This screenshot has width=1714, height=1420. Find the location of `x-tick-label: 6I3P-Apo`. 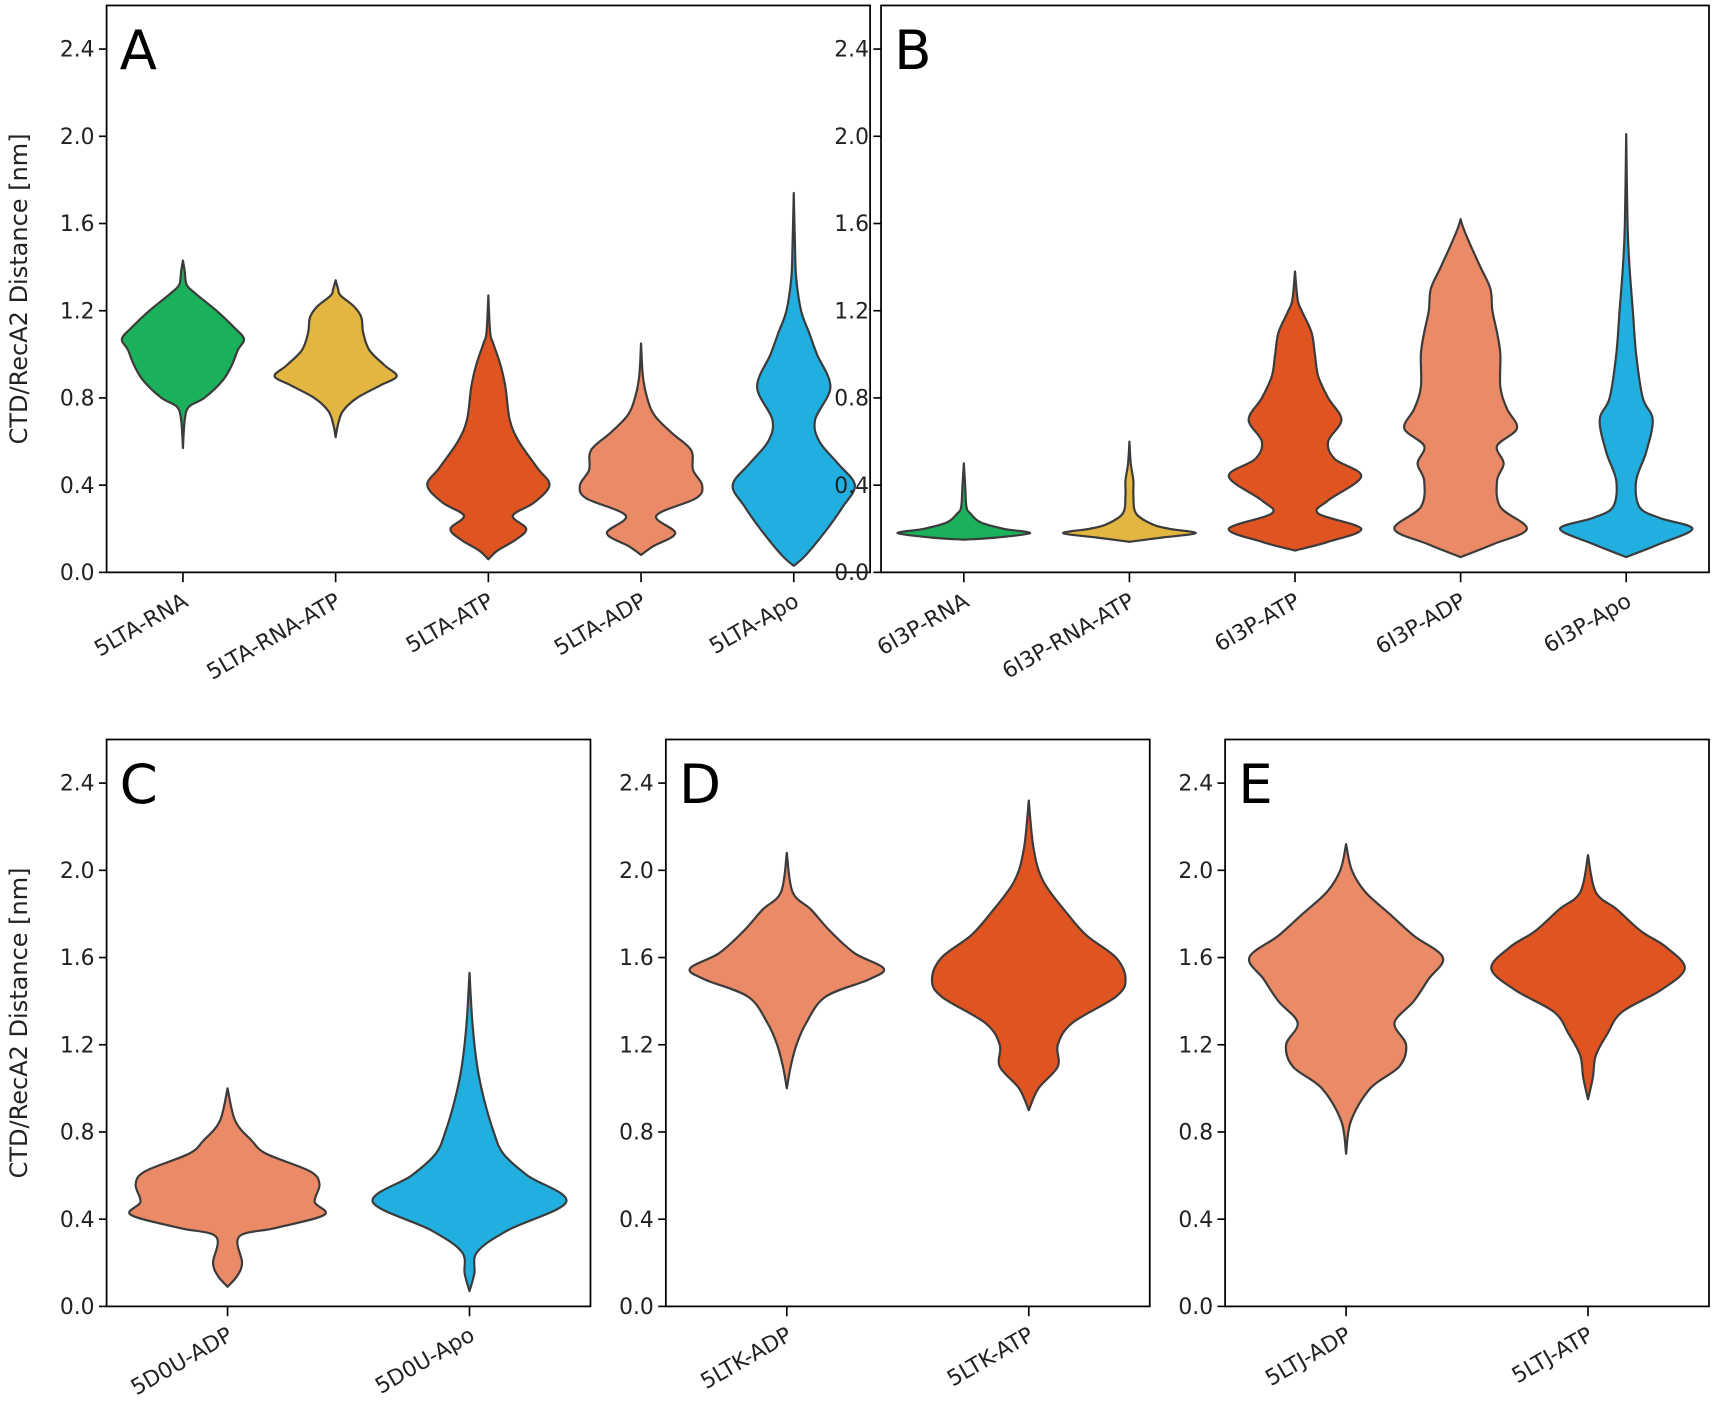

x-tick-label: 6I3P-Apo is located at coordinates (1588, 624).